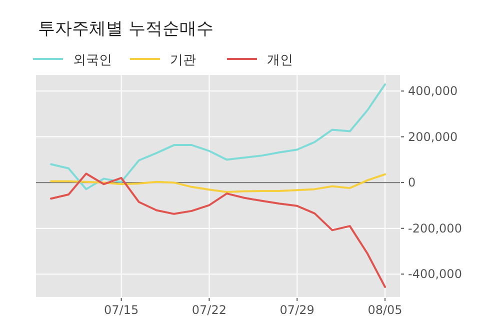  I want to click on y-tick-label: 400,000, so click(433, 91).